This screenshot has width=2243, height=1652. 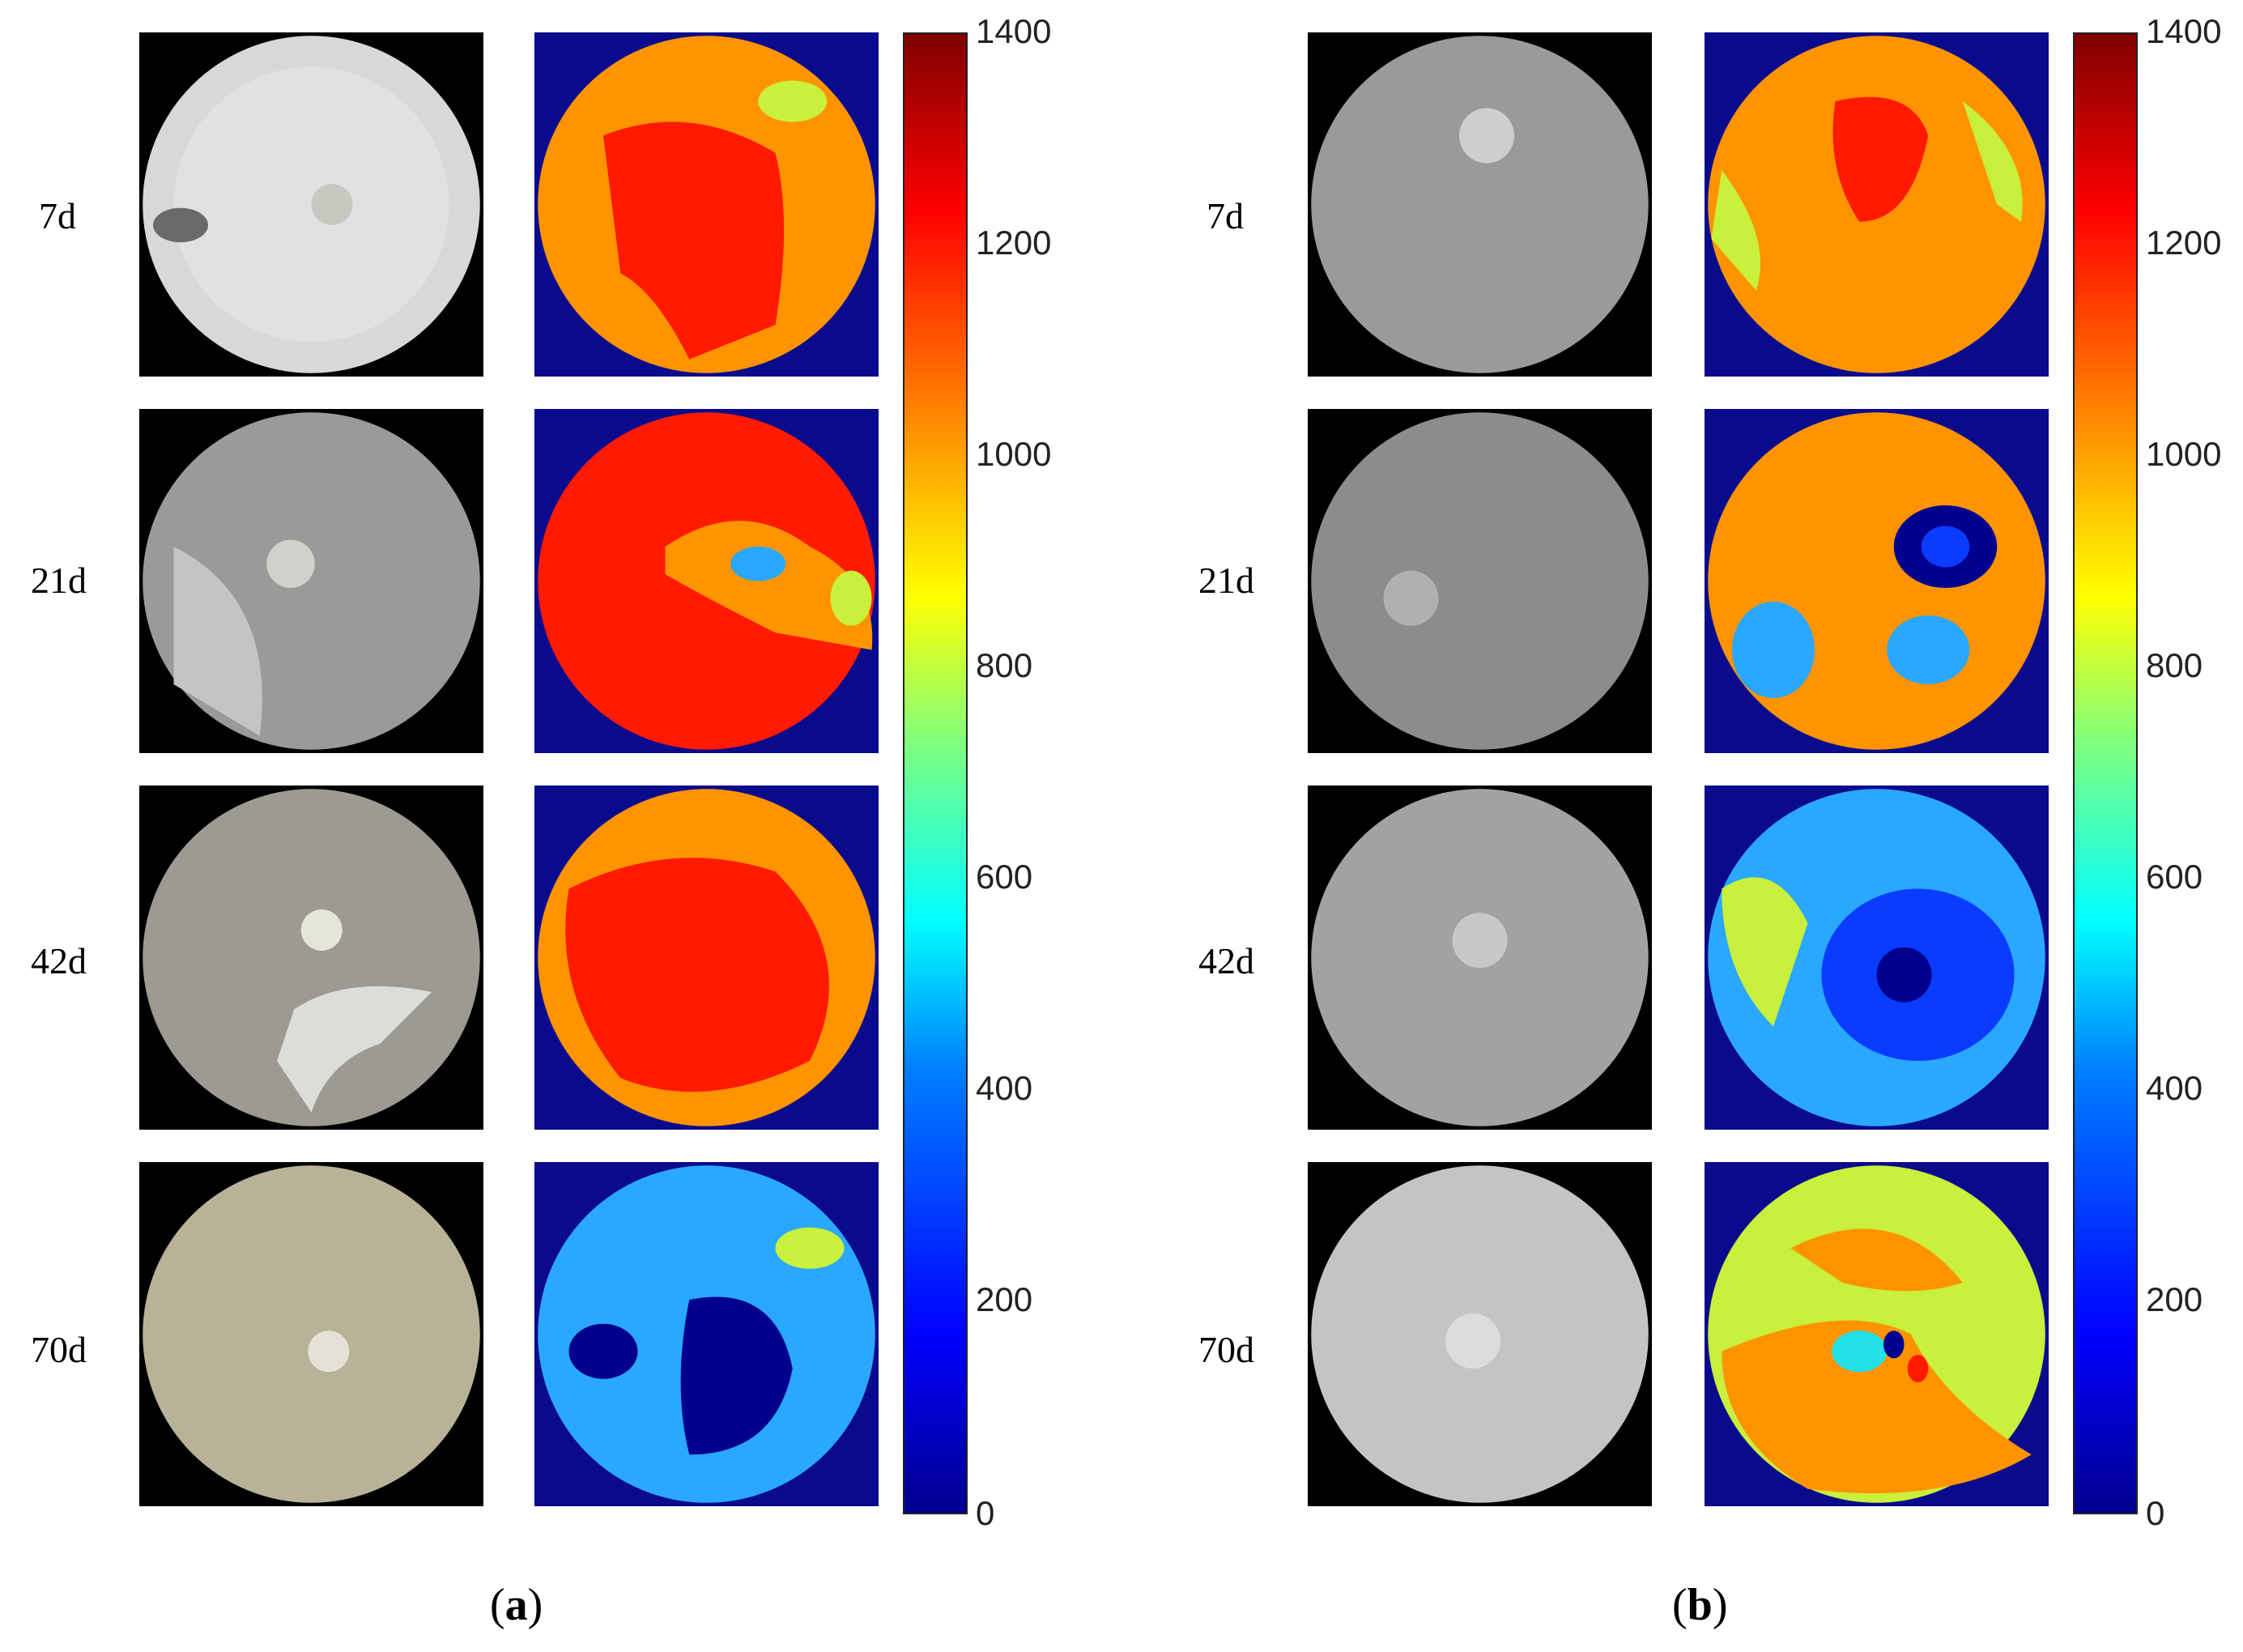 What do you see at coordinates (1004, 877) in the screenshot?
I see `colorbar-a-tick: 600` at bounding box center [1004, 877].